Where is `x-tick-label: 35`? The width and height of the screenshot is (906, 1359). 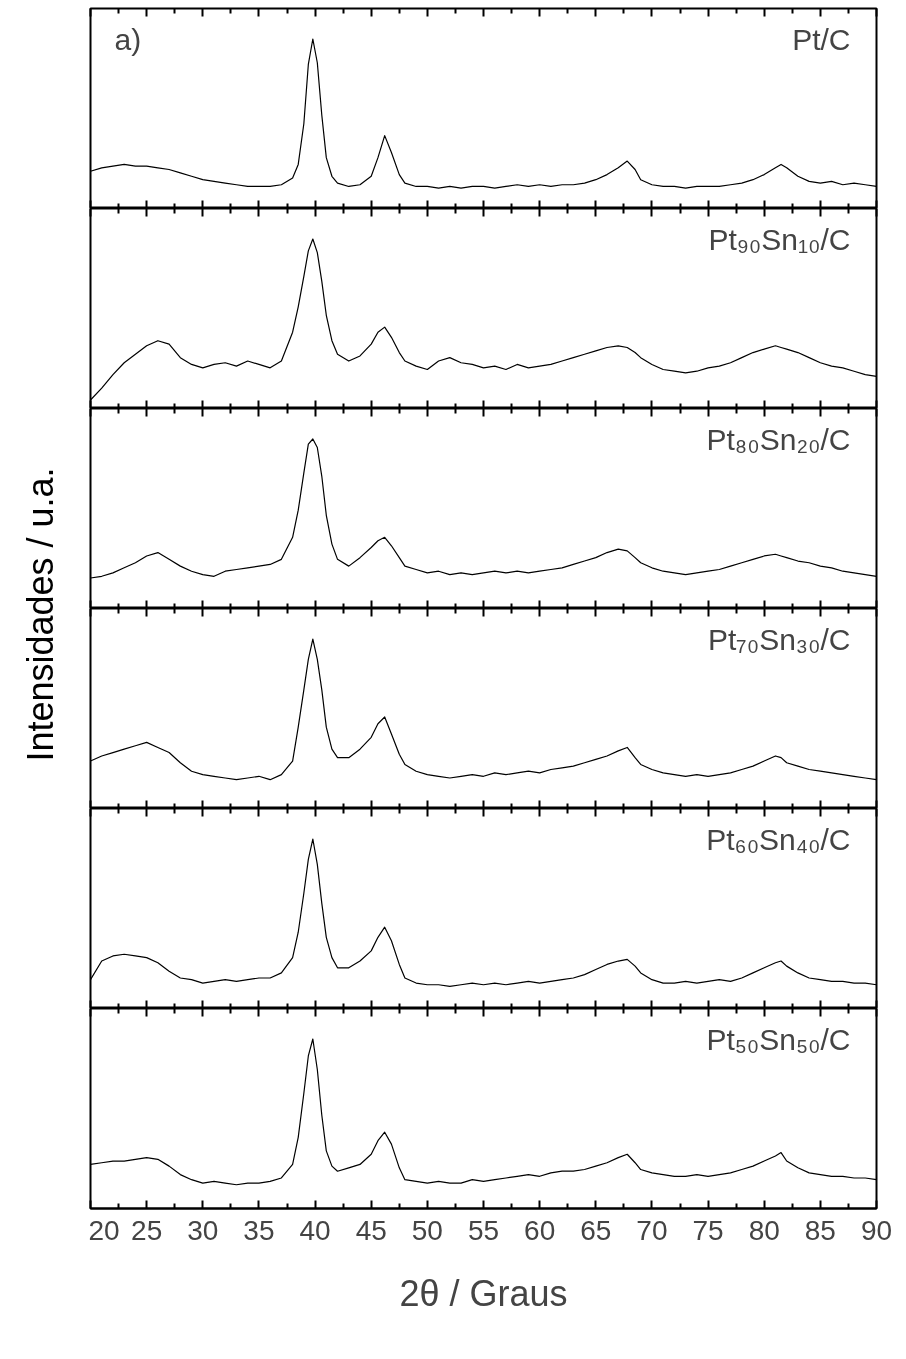 x-tick-label: 35 is located at coordinates (259, 1230).